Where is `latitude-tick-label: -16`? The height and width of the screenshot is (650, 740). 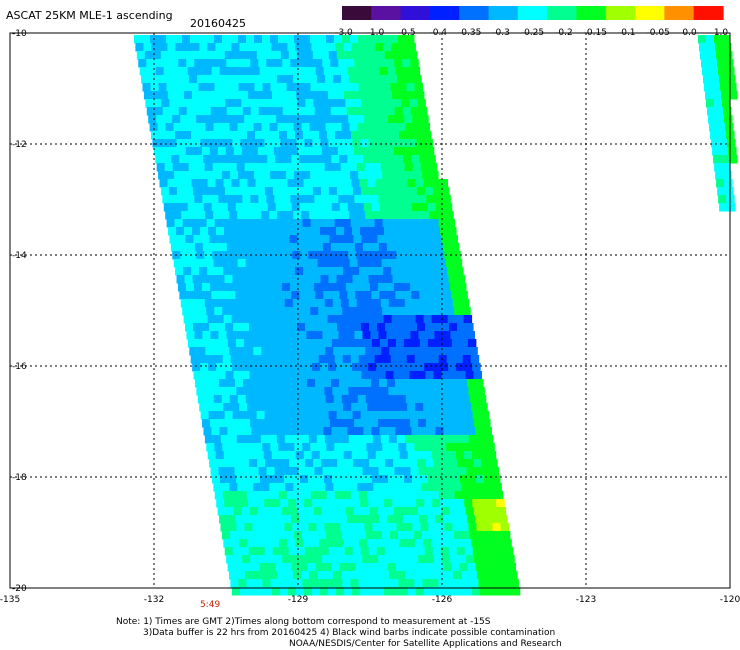 latitude-tick-label: -16 is located at coordinates (19, 367).